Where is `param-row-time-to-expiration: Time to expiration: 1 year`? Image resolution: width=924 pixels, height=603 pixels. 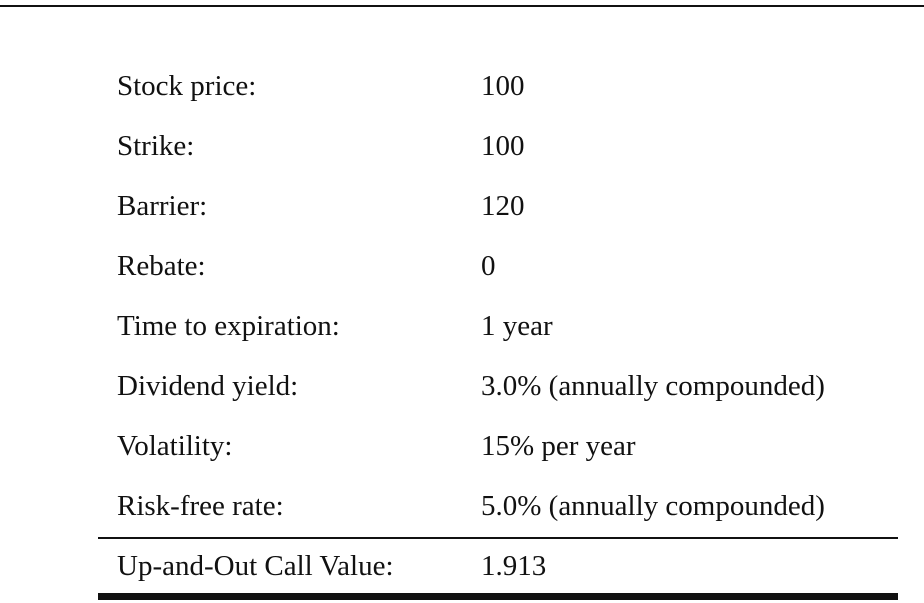 param-row-time-to-expiration: Time to expiration: 1 year is located at coordinates (498, 326).